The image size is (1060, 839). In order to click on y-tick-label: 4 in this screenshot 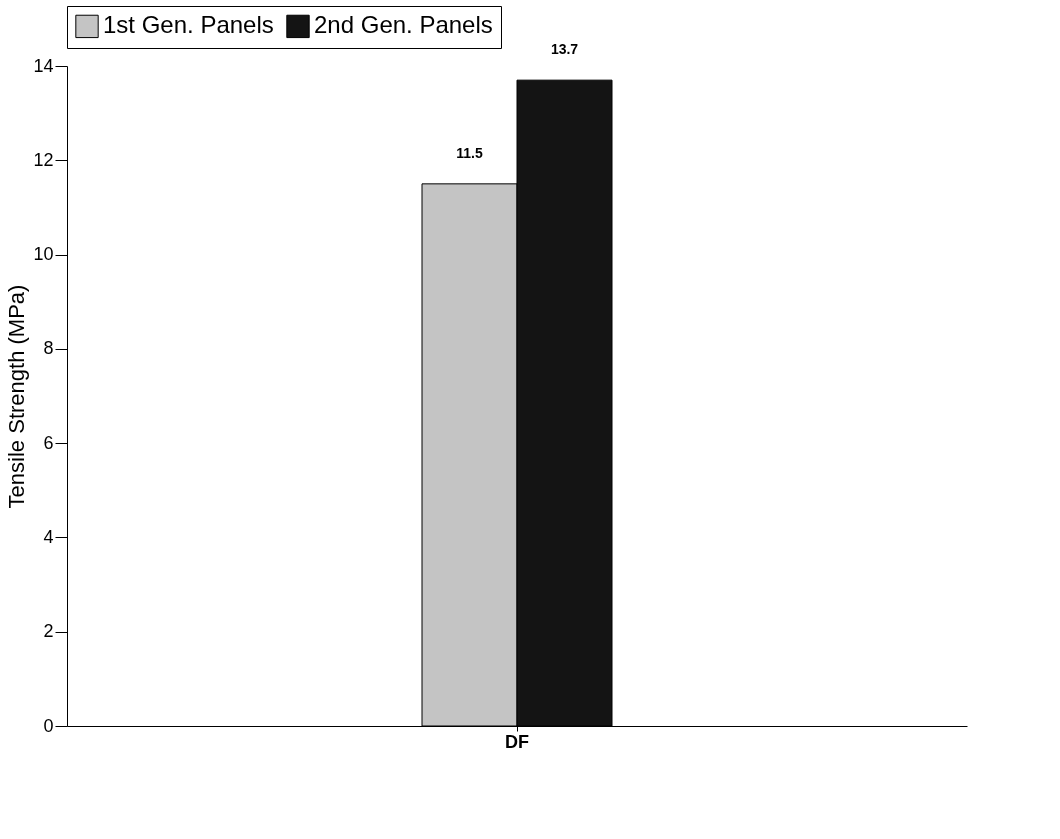, I will do `click(48, 536)`.